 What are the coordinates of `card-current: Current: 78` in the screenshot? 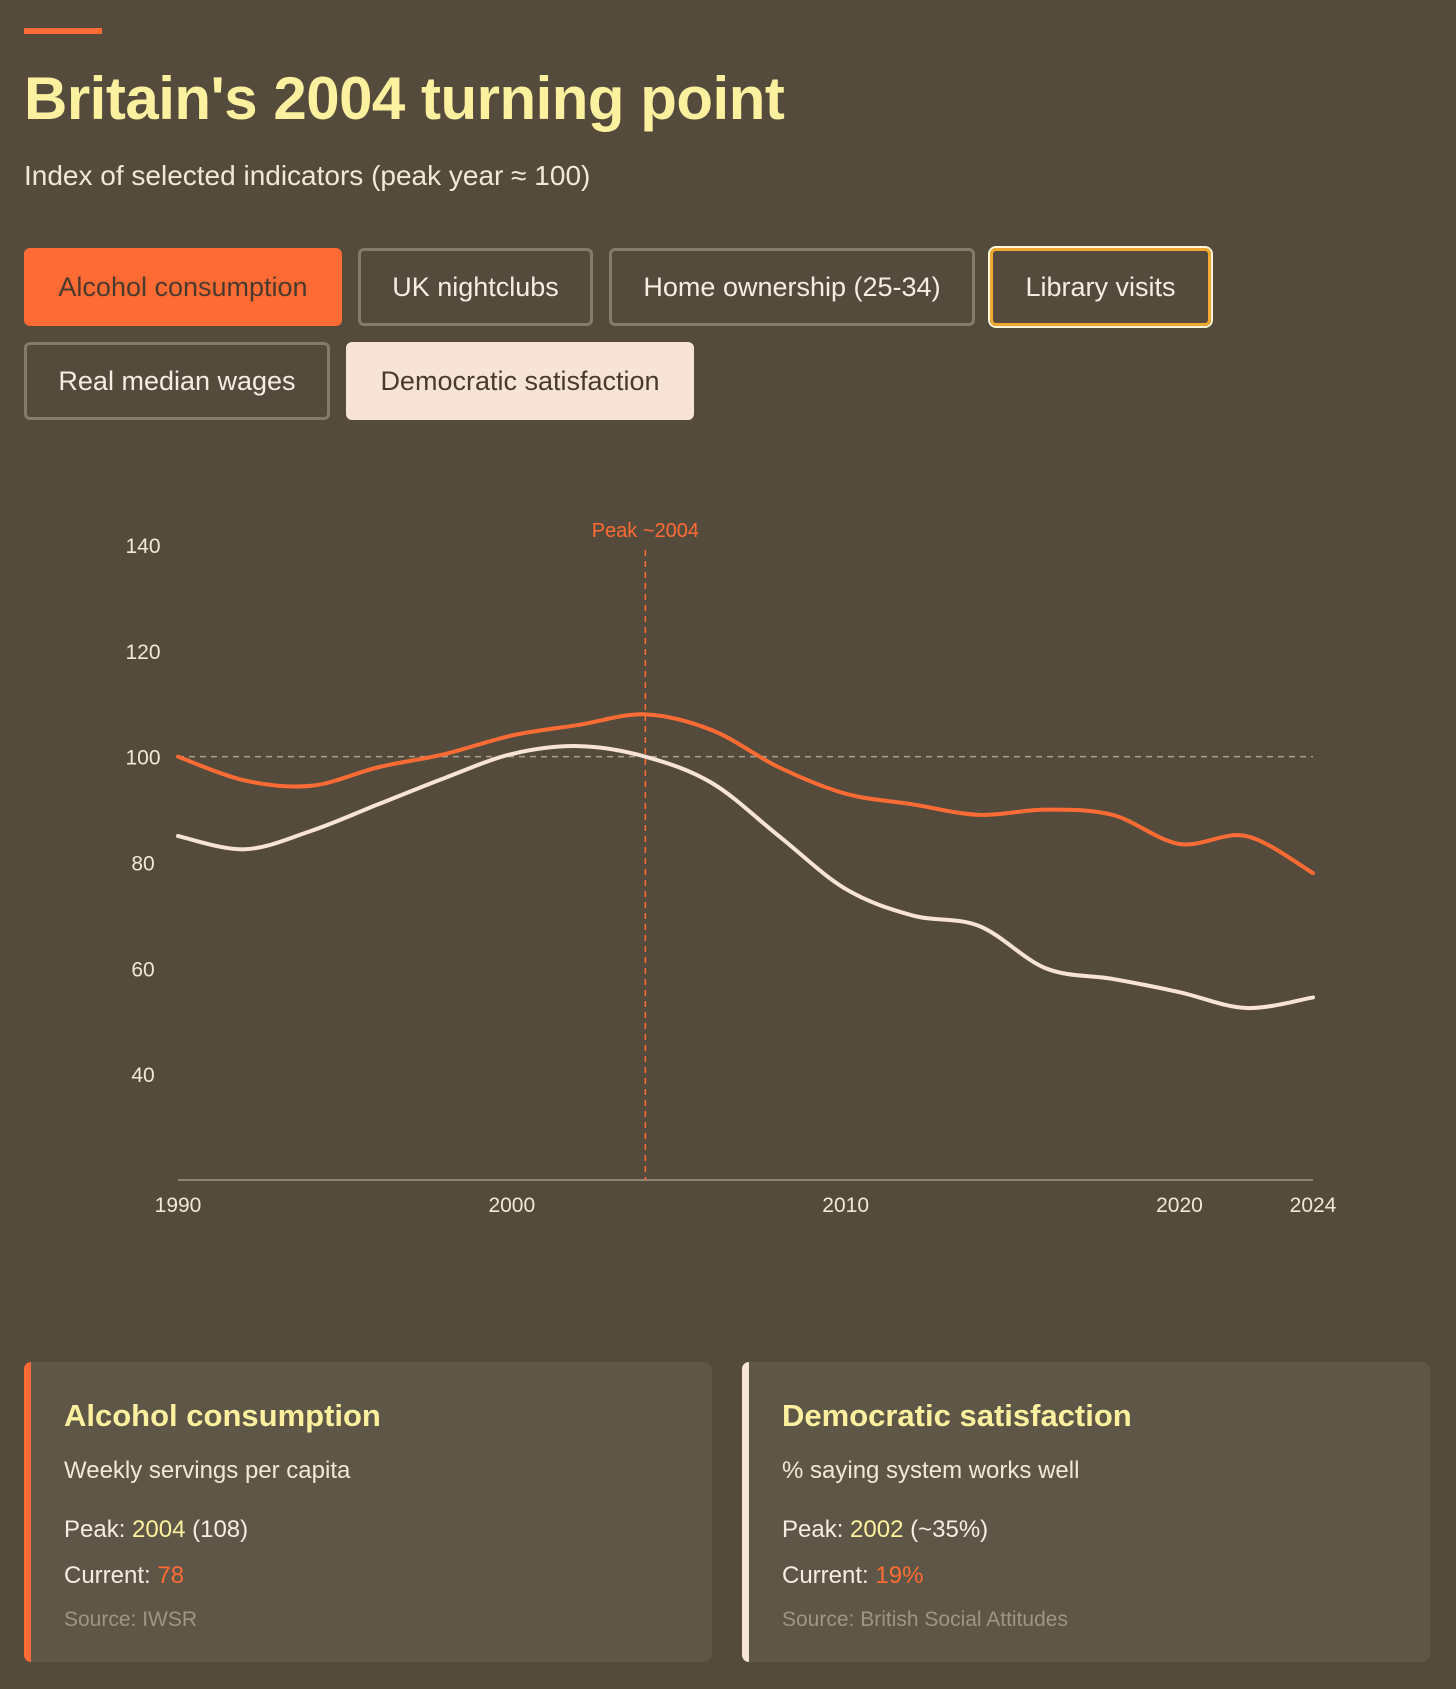 It's located at (124, 1576).